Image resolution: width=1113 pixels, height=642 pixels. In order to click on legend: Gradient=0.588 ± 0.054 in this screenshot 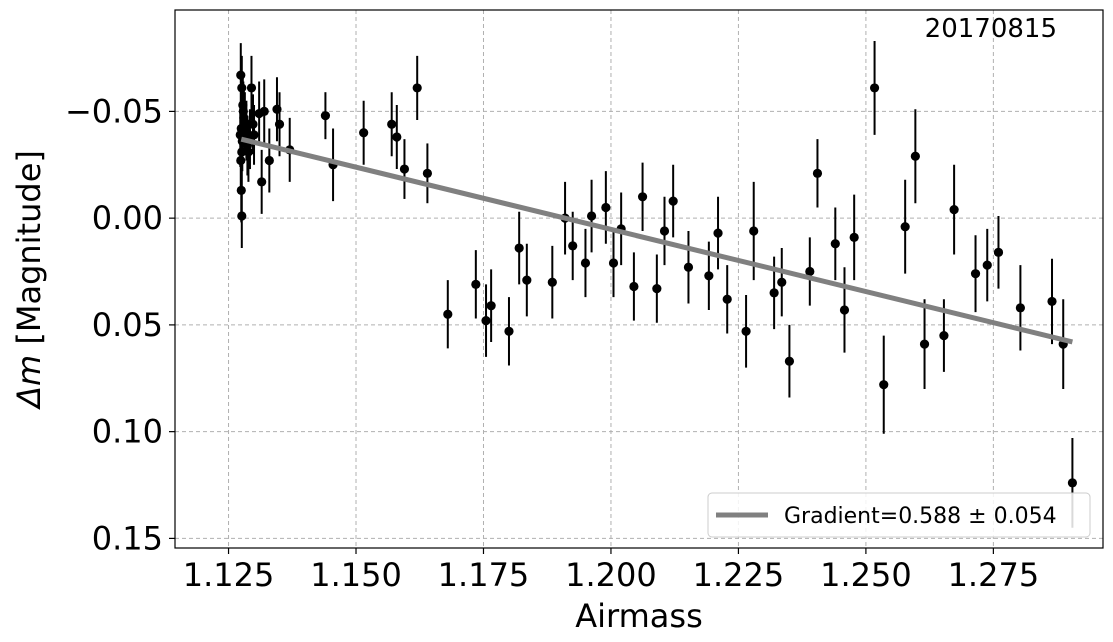, I will do `click(899, 515)`.